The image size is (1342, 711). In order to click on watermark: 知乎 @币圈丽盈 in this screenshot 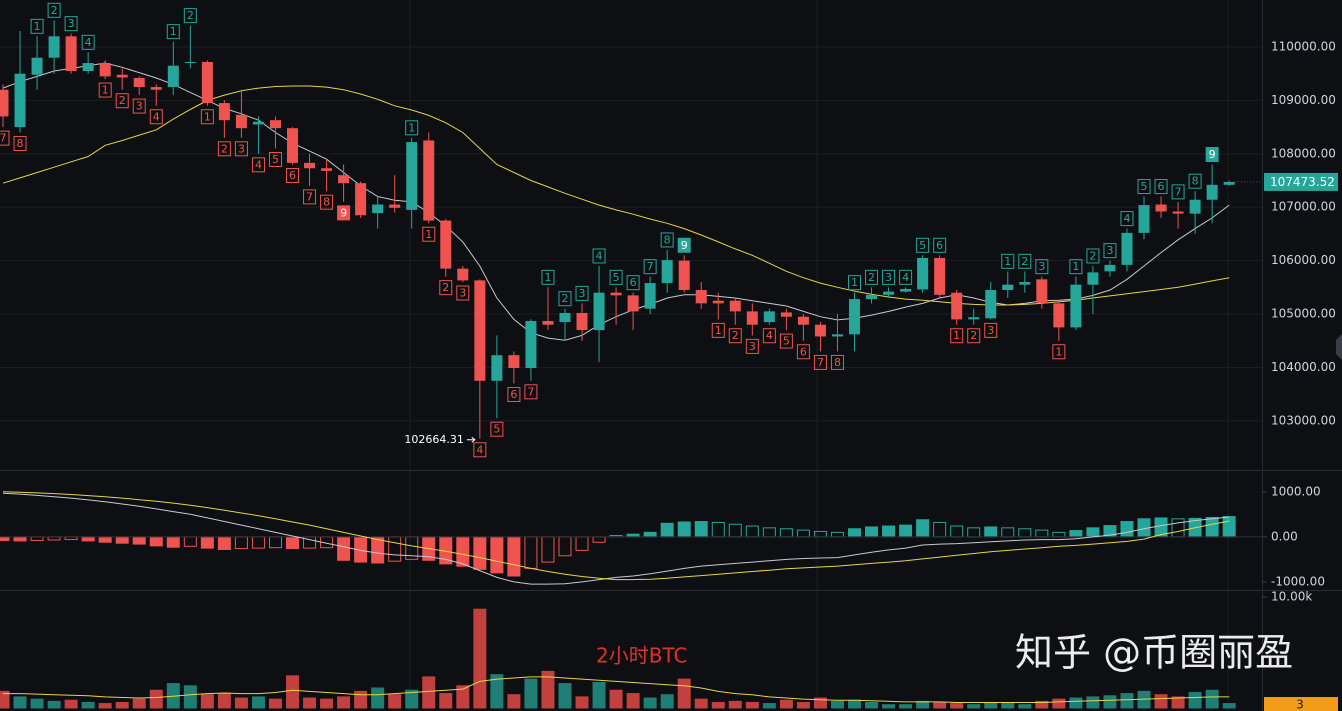, I will do `click(1154, 653)`.